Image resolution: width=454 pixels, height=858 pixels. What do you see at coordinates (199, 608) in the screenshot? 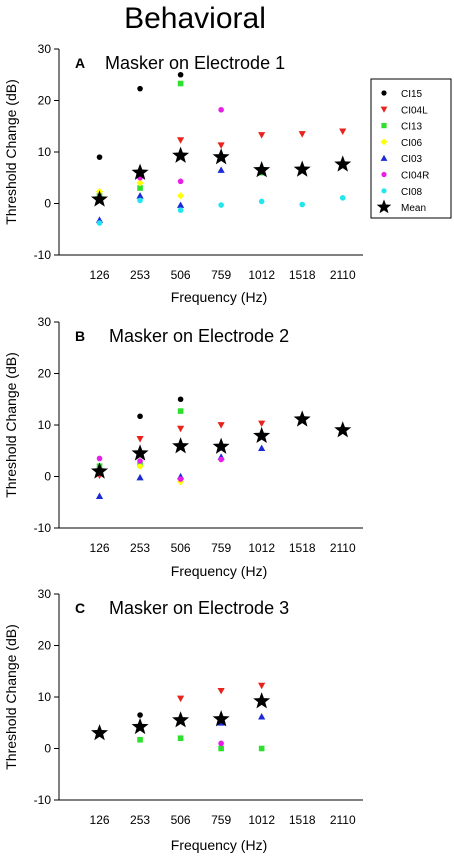
I see `panel-title: Masker on Electrode 3` at bounding box center [199, 608].